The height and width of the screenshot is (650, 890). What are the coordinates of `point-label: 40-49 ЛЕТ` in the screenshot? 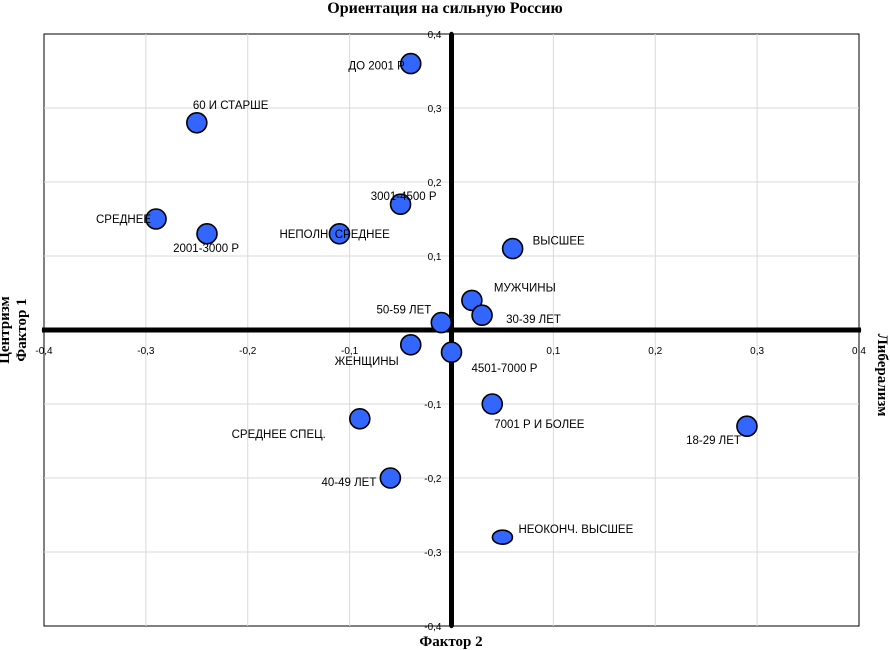 It's located at (349, 483).